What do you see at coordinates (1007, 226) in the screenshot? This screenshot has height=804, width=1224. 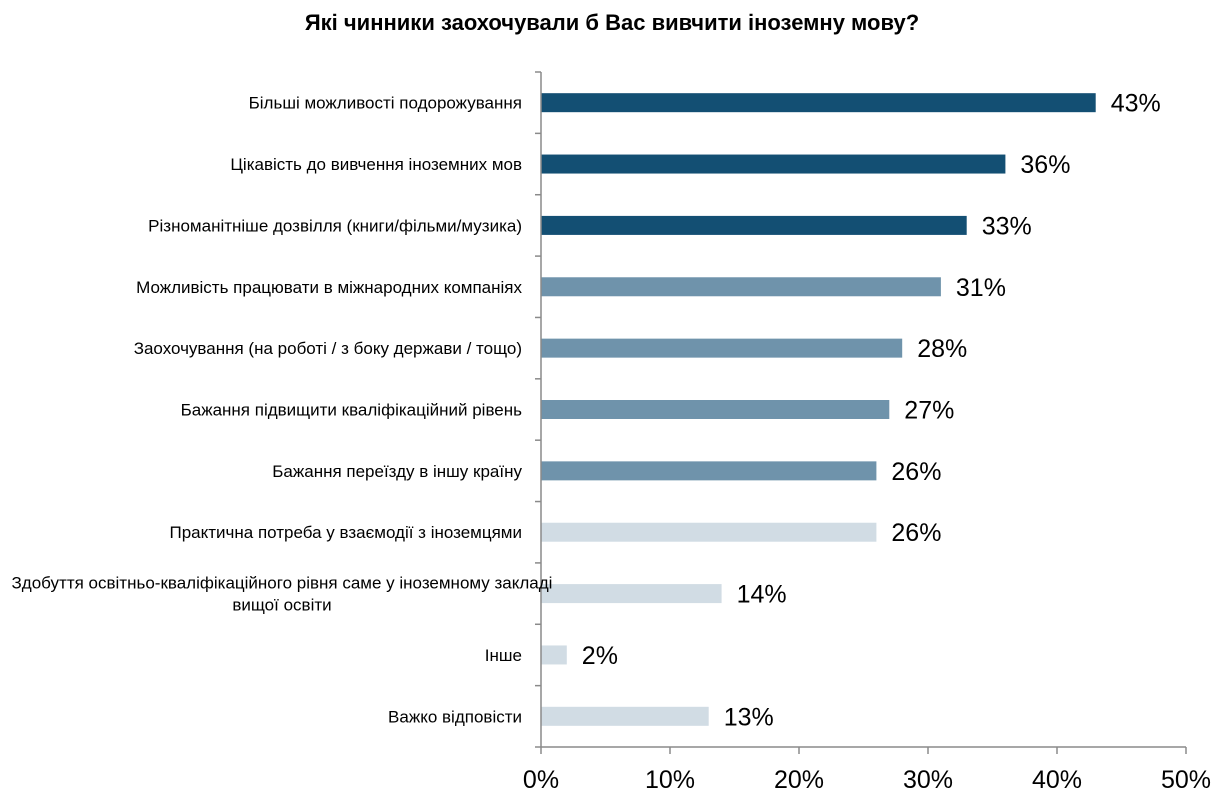 I see `data-label: 33%` at bounding box center [1007, 226].